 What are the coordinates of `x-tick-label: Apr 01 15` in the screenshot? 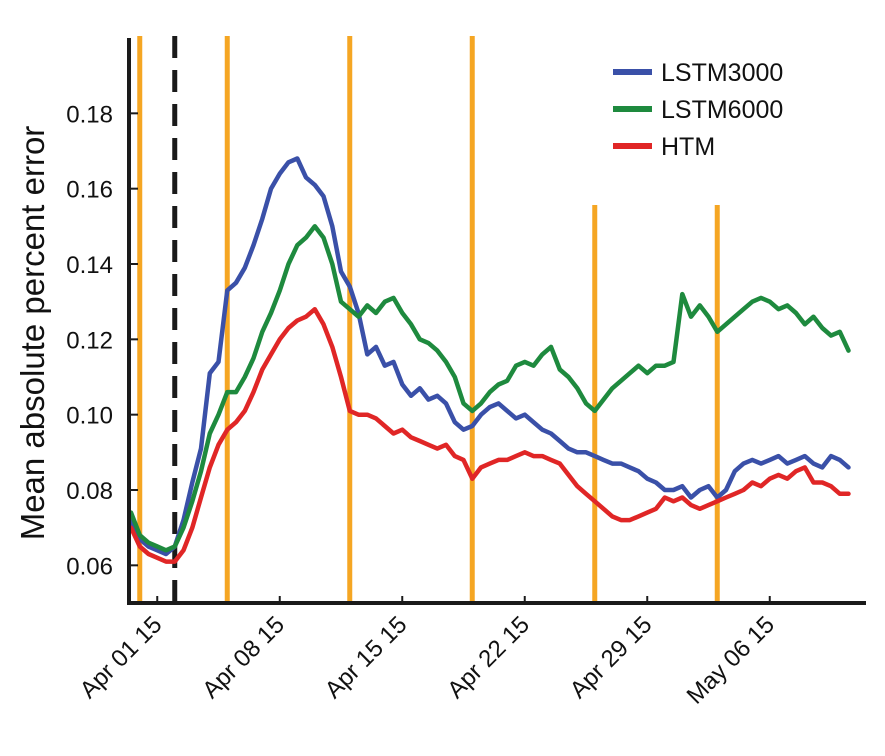 It's located at (121, 657).